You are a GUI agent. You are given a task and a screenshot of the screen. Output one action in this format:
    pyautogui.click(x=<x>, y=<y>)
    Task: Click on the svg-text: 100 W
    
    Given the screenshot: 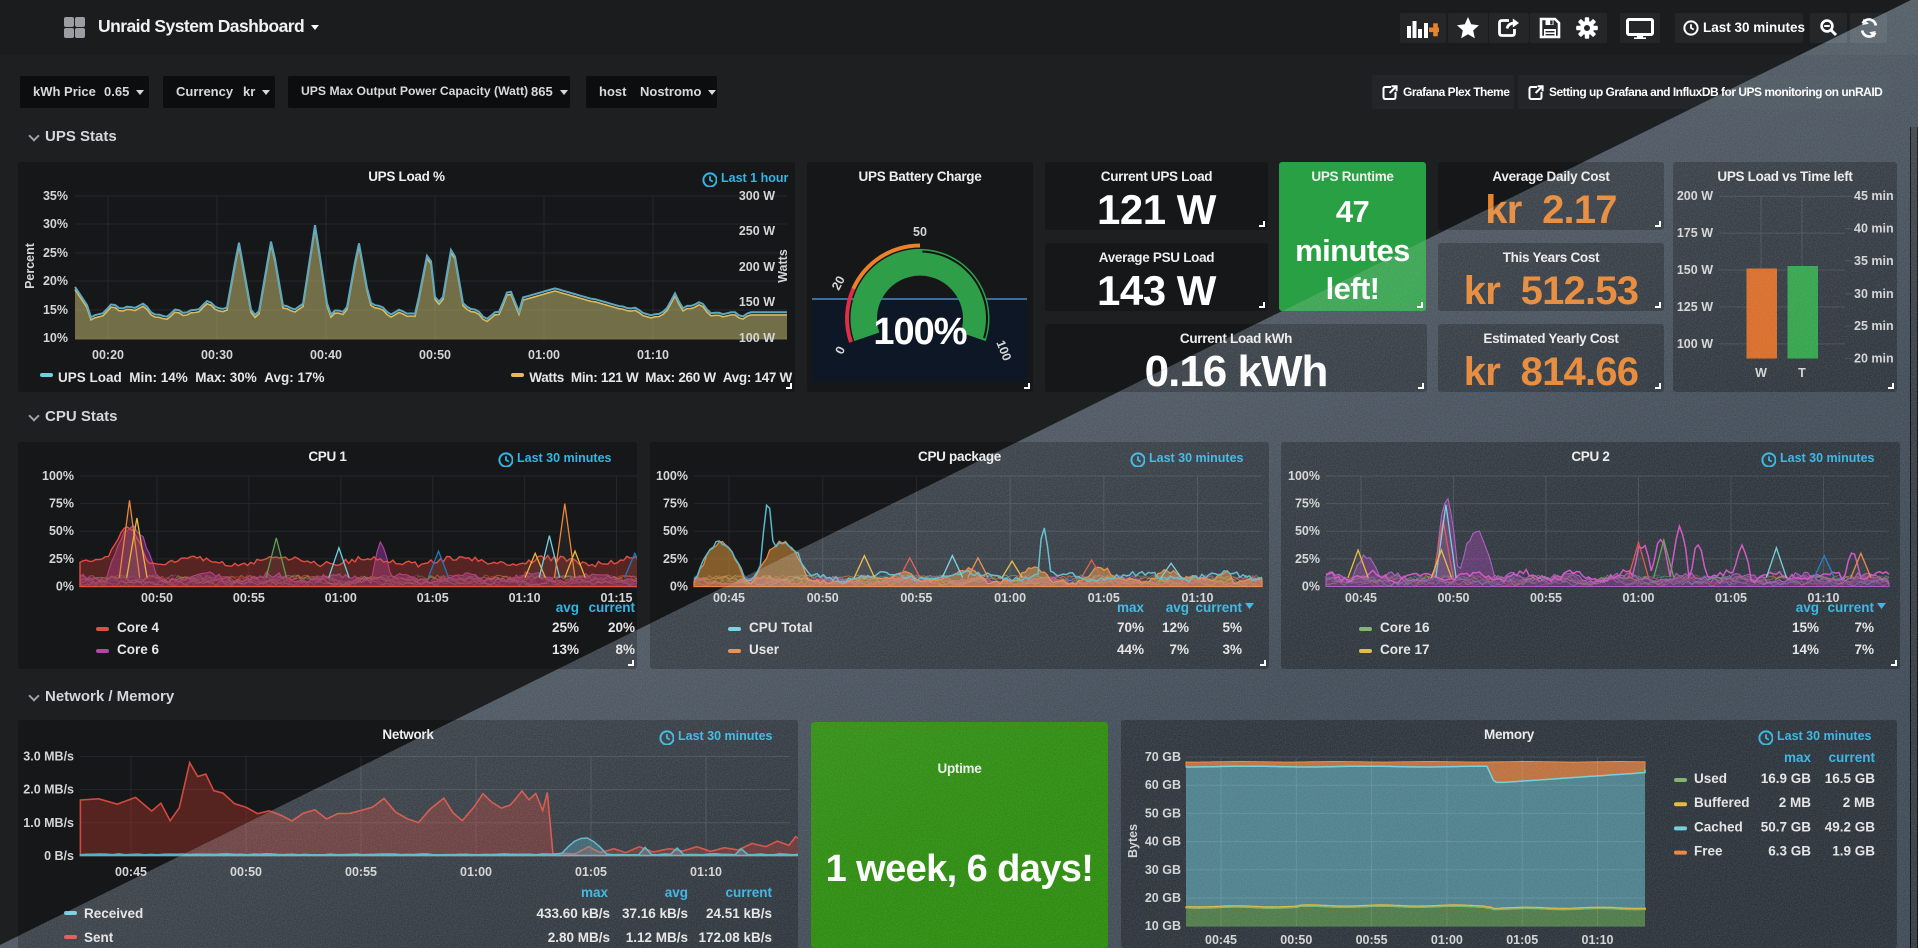 What is the action you would take?
    pyautogui.click(x=757, y=338)
    